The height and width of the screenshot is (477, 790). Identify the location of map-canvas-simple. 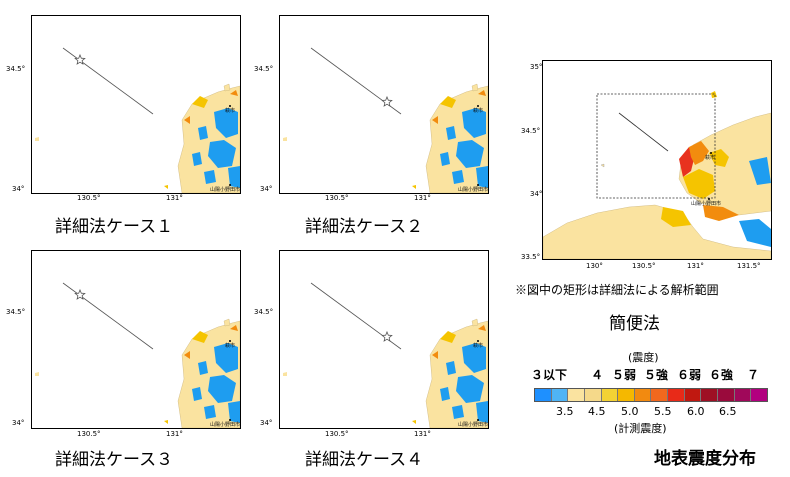
(657, 175).